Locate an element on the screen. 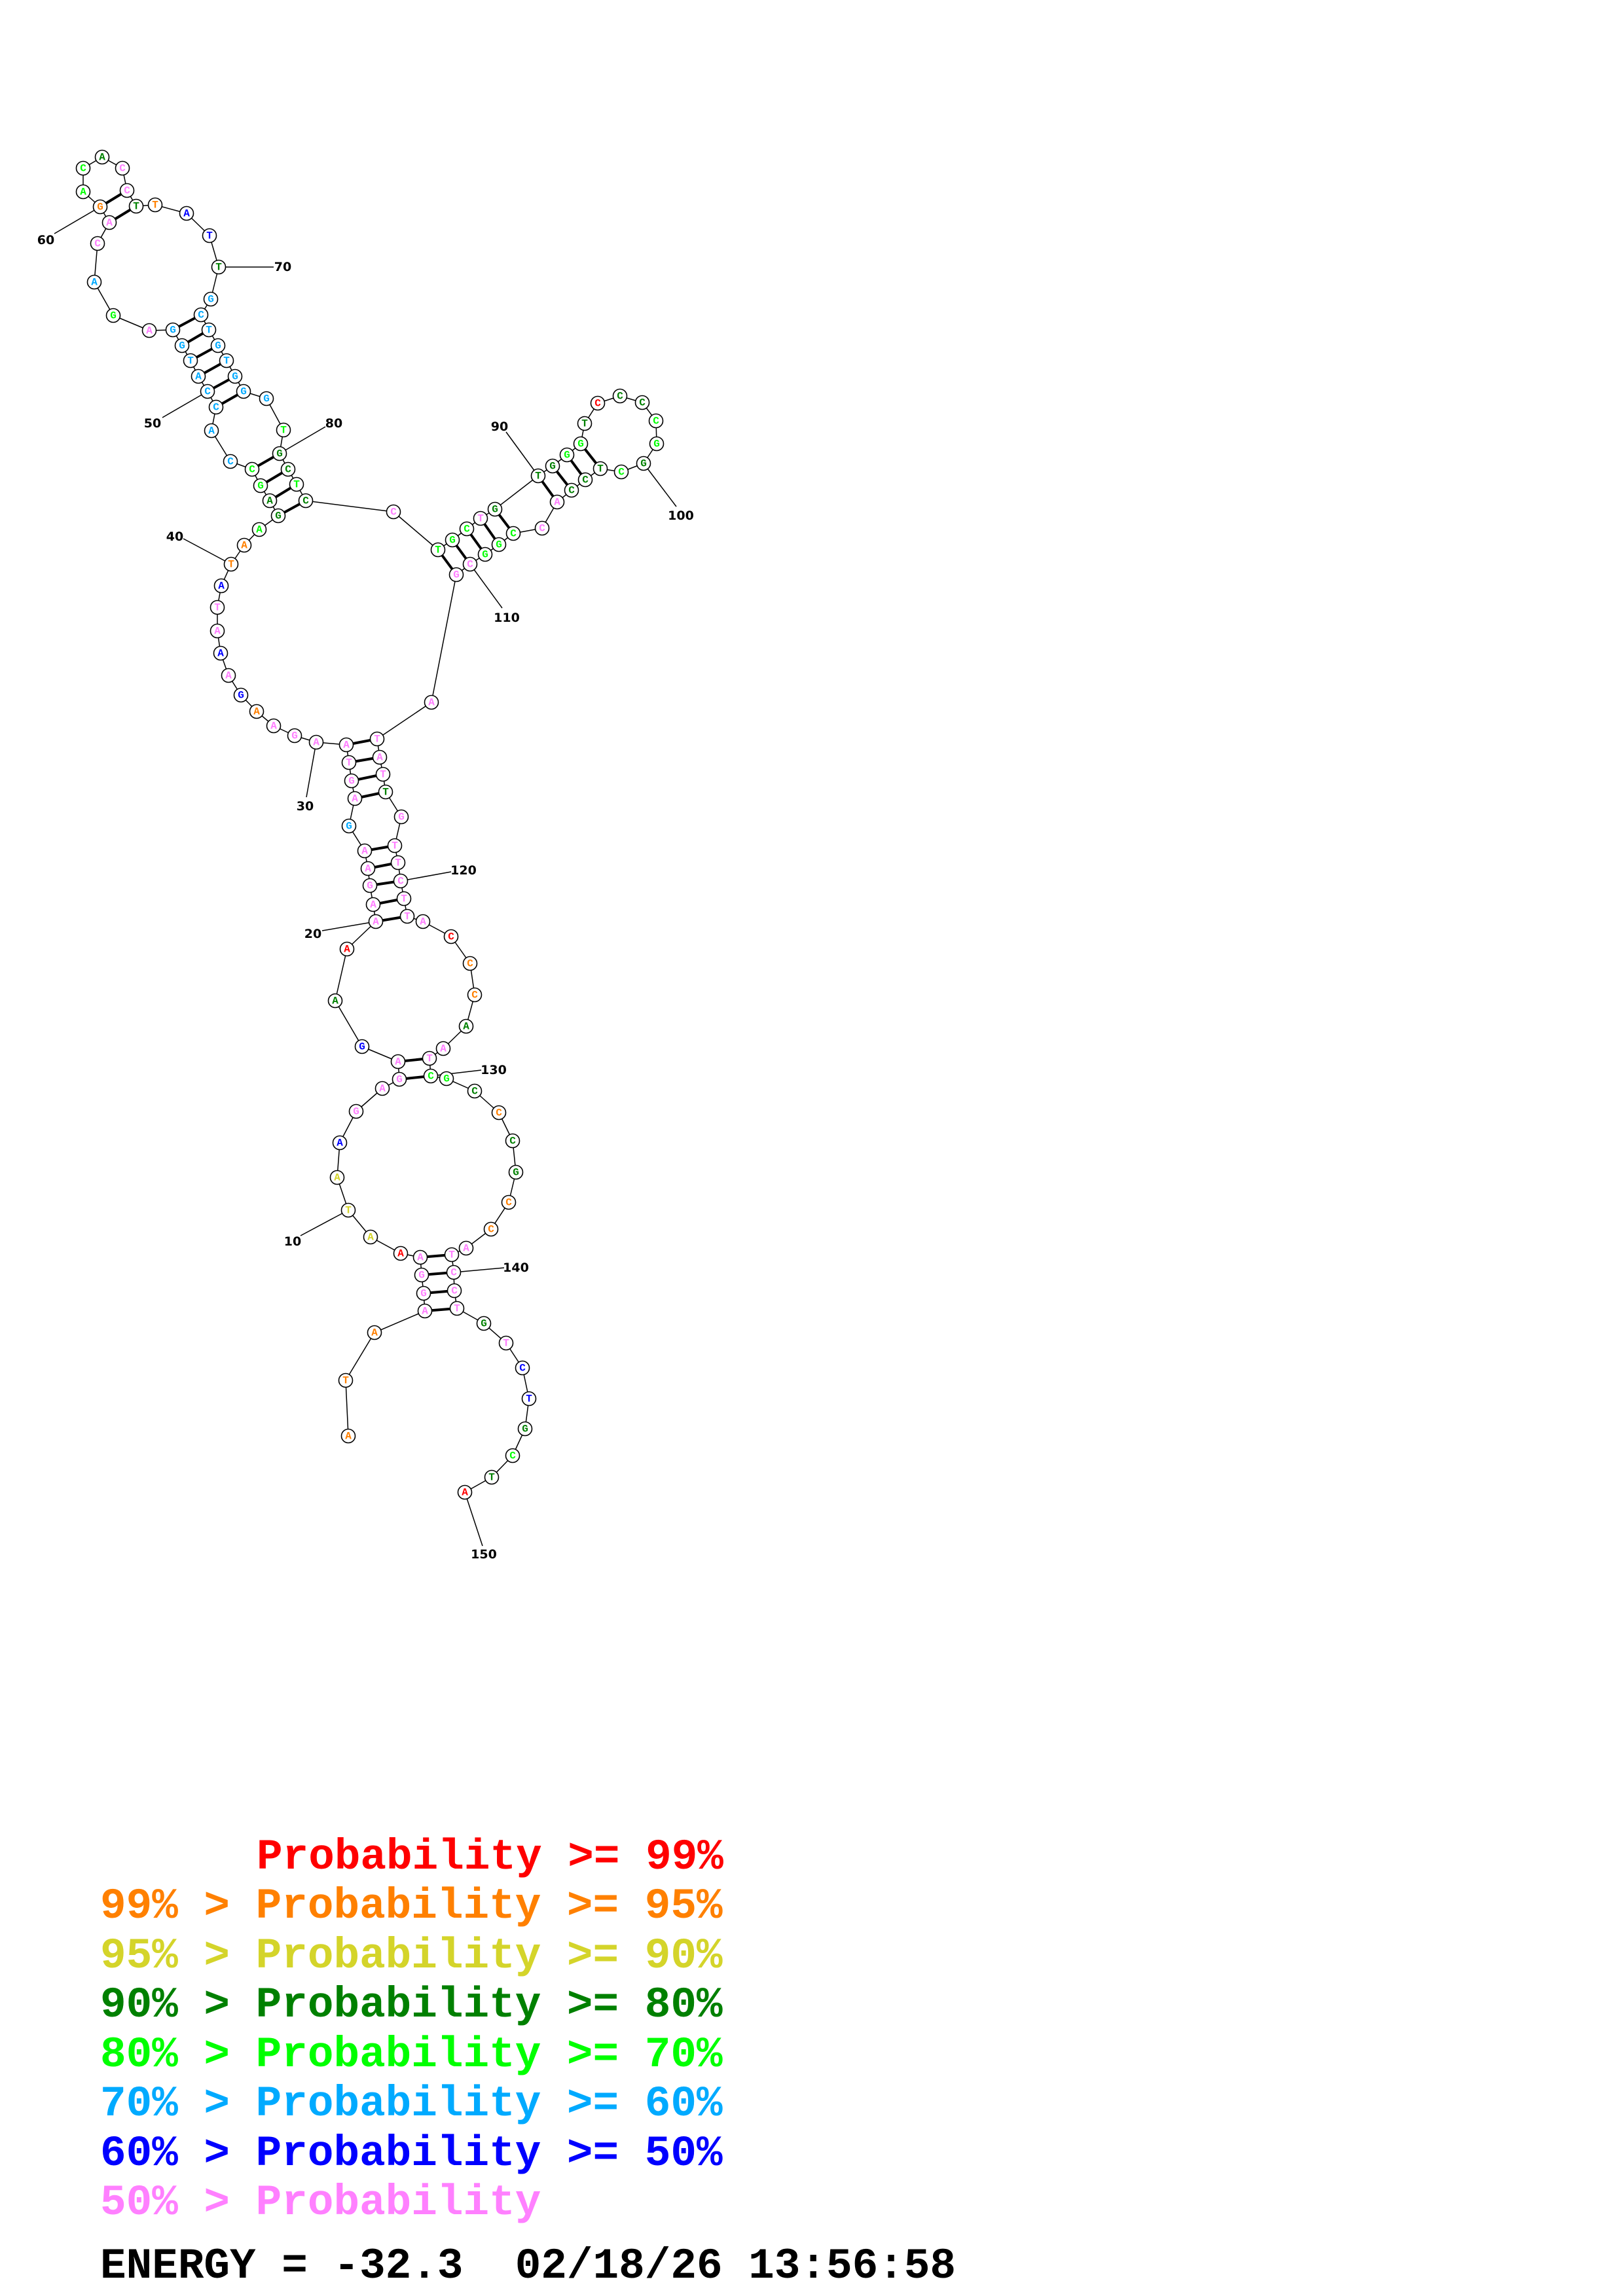 The image size is (1623, 2296). position-label: 70 is located at coordinates (282, 267).